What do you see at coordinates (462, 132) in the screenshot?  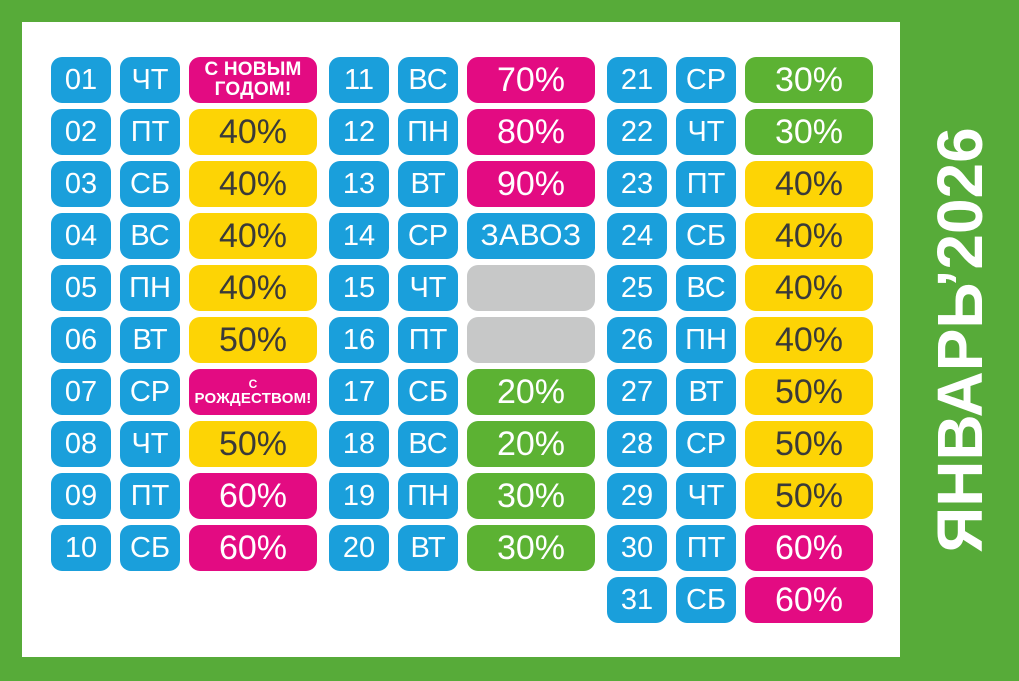 I see `day-row: 12 ПН 80%` at bounding box center [462, 132].